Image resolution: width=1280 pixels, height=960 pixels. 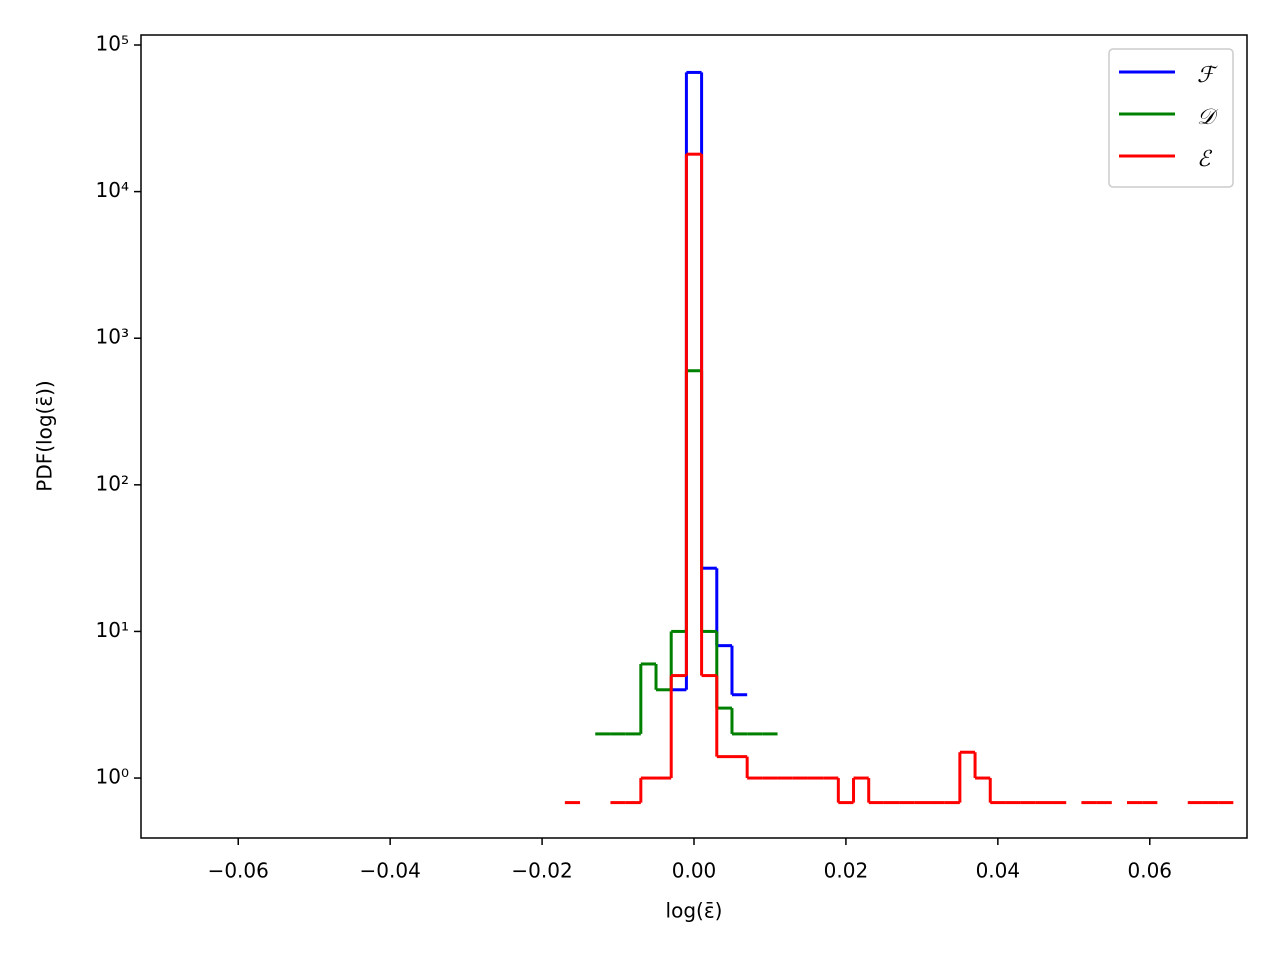 I want to click on x-tick-label: 0.04, so click(x=998, y=871).